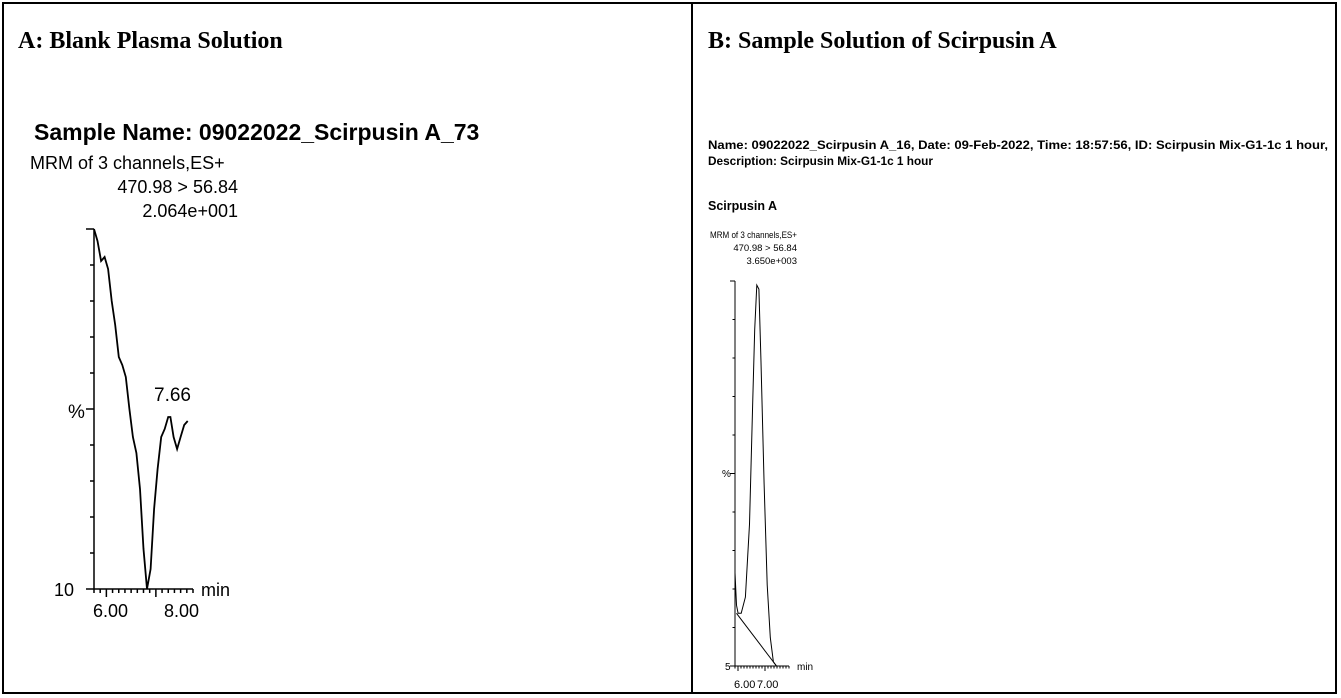 The width and height of the screenshot is (1341, 698). I want to click on panel-b-x-tick-2: 7.00, so click(767, 685).